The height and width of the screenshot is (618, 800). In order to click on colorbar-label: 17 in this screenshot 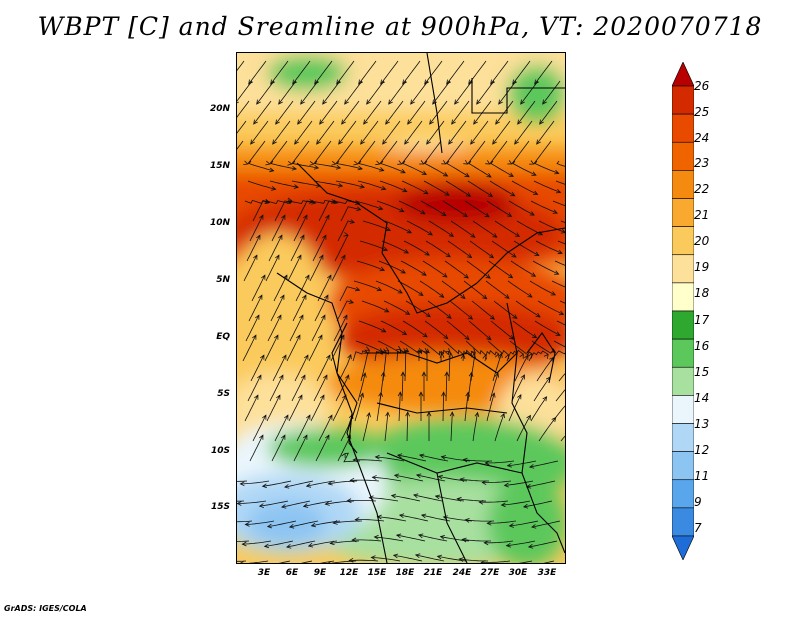, I will do `click(702, 320)`.